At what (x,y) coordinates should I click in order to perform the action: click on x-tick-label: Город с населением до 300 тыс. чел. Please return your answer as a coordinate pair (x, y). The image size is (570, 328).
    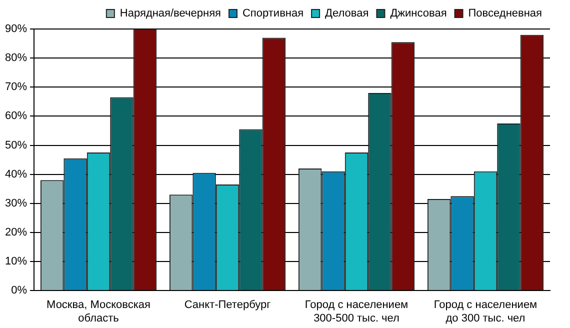
    Looking at the image, I should click on (486, 311).